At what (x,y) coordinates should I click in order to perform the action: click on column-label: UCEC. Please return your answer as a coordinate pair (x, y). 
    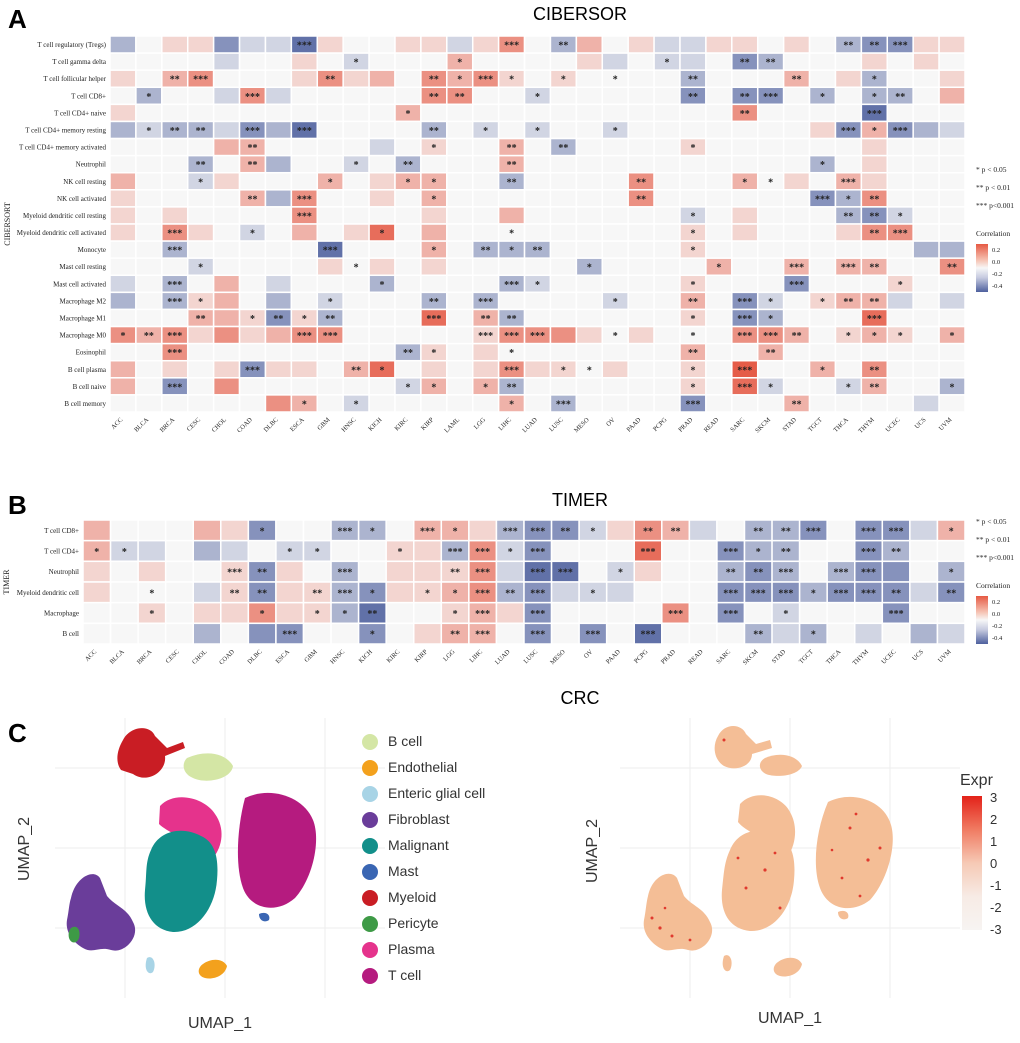
    Looking at the image, I should click on (888, 656).